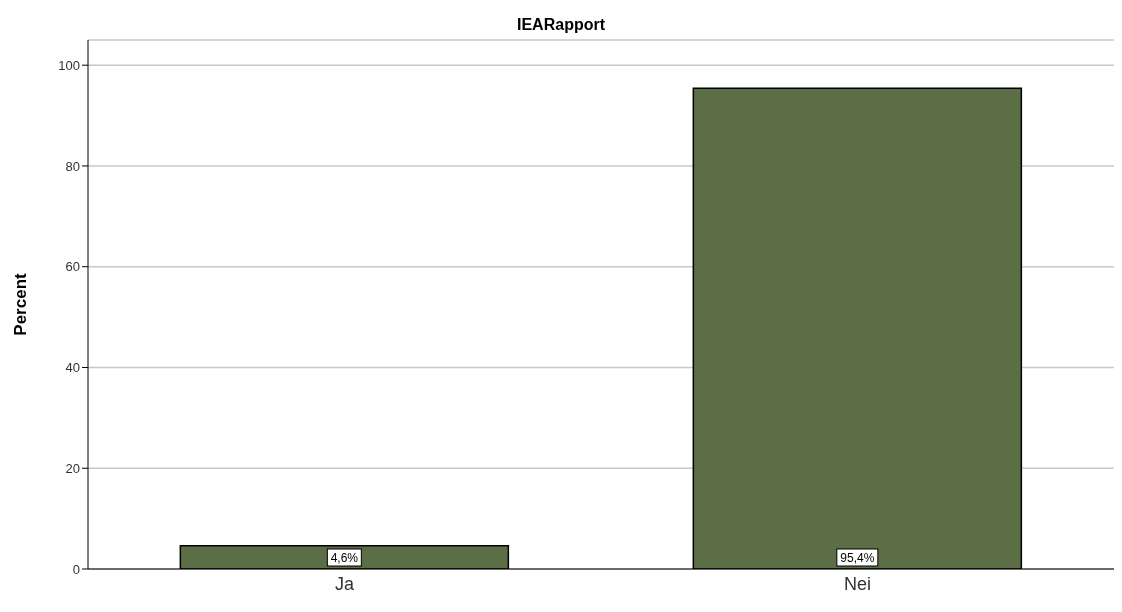 This screenshot has width=1122, height=612. What do you see at coordinates (21, 304) in the screenshot?
I see `y-axis-title: Percent` at bounding box center [21, 304].